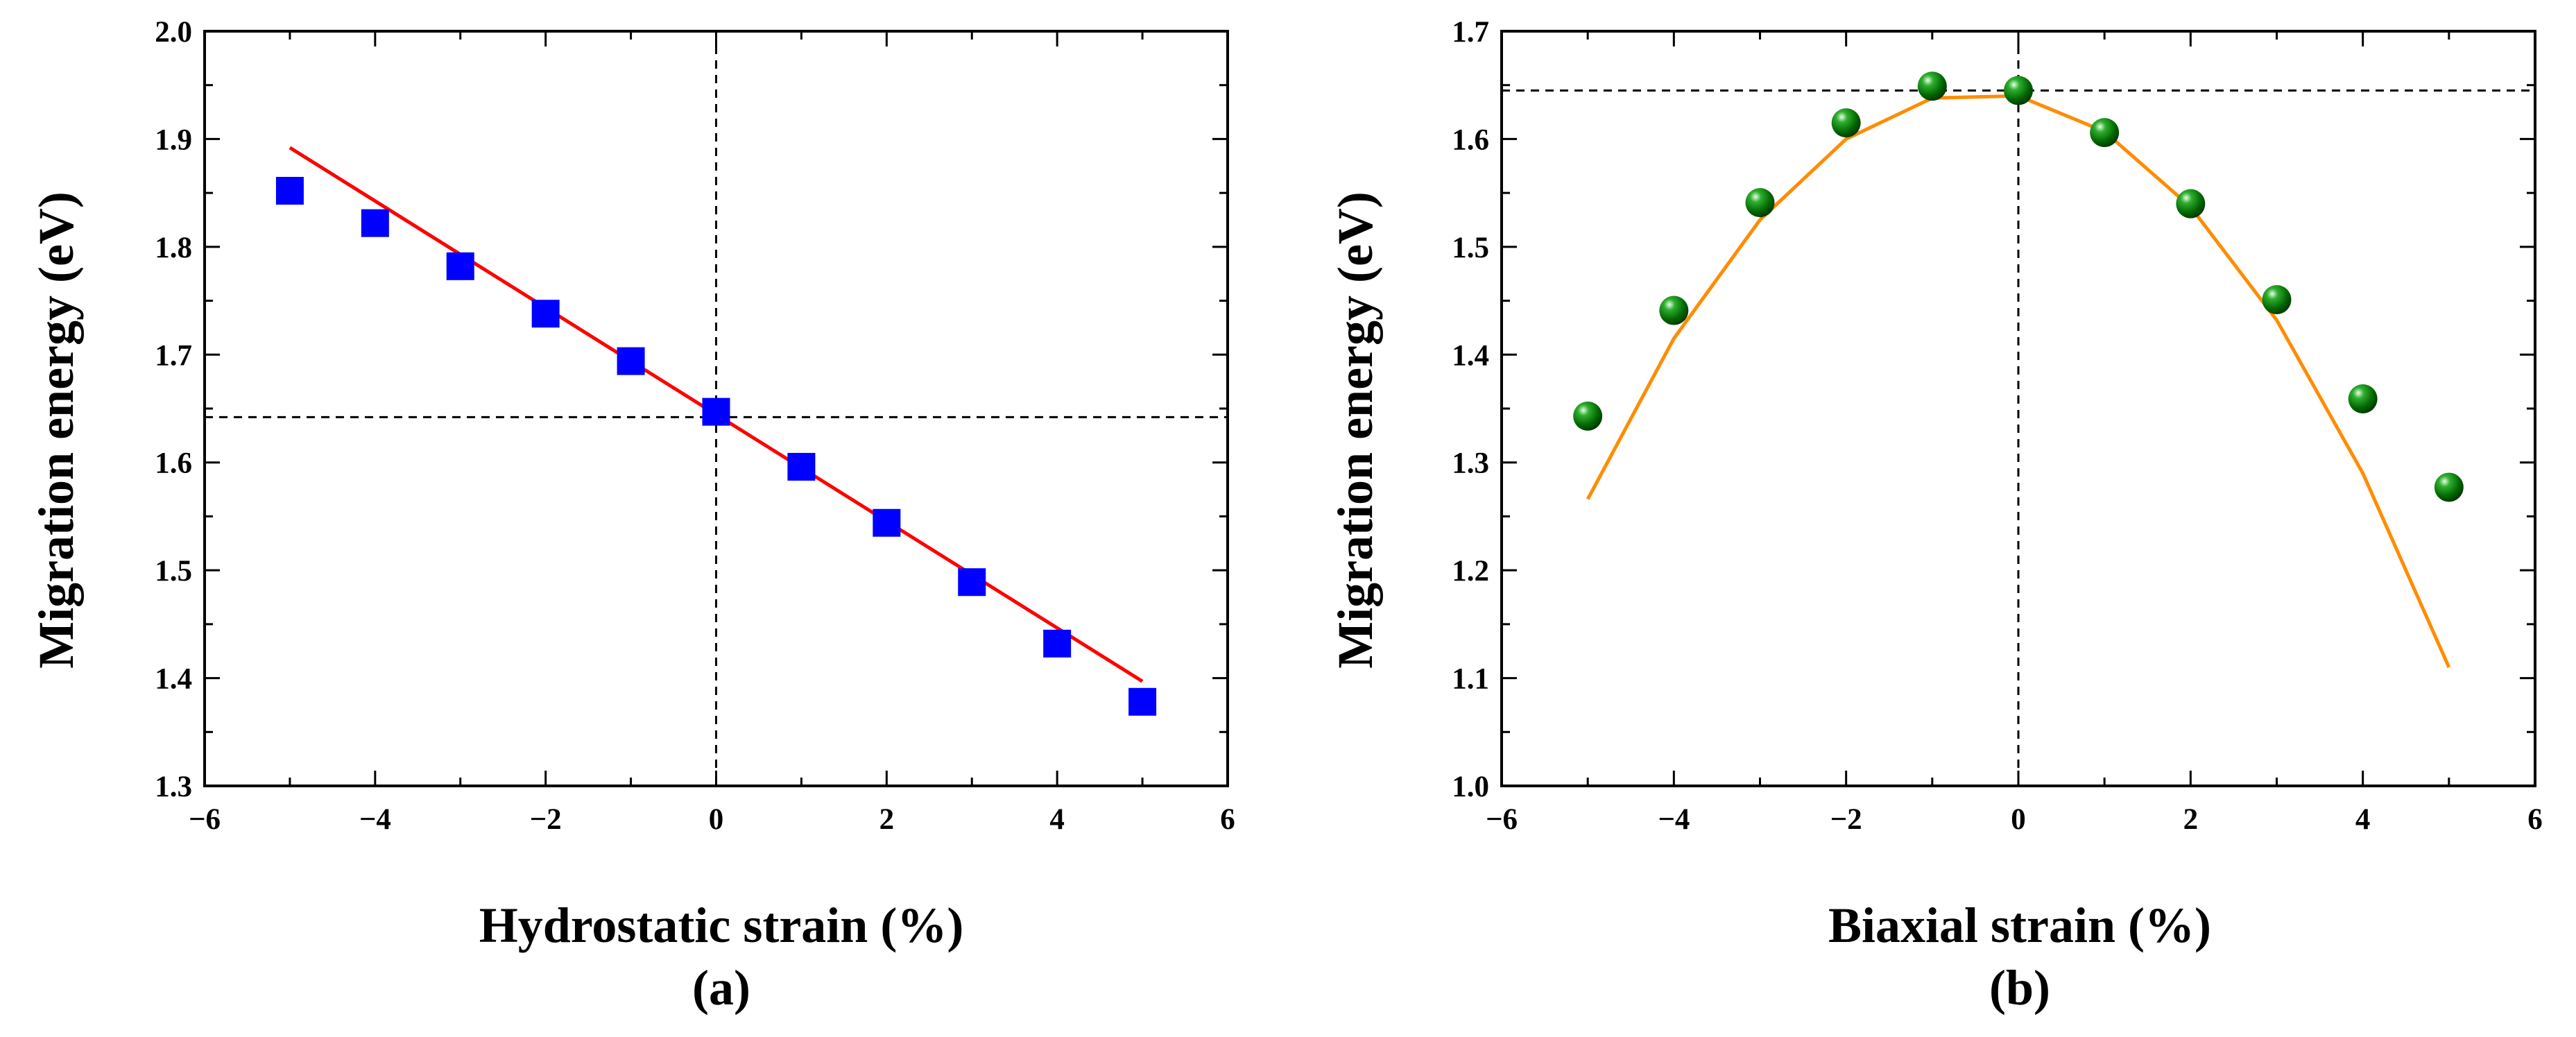 The image size is (2576, 1037). Describe the element at coordinates (2019, 925) in the screenshot. I see `x-axis-title-b: Biaxial strain (%)` at that location.